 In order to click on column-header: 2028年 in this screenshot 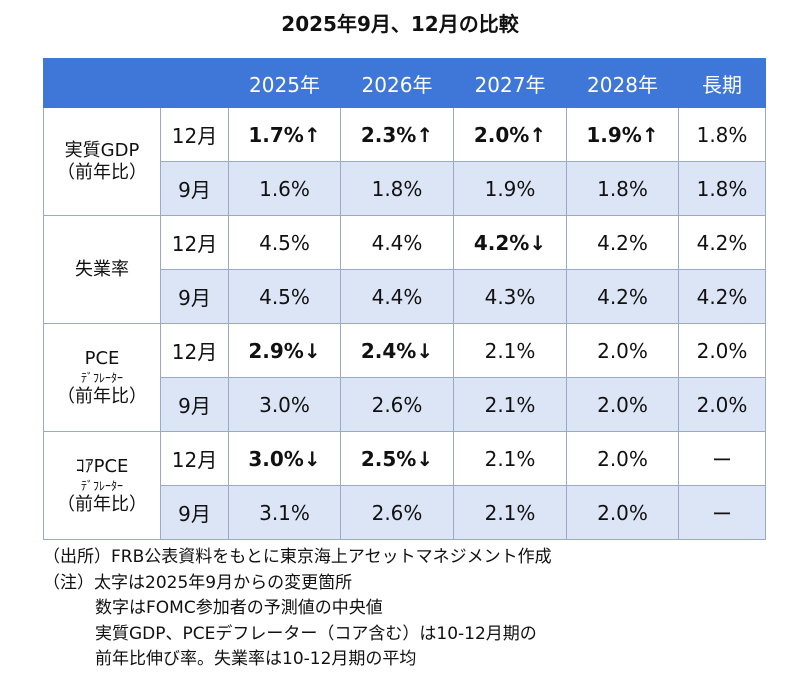, I will do `click(622, 83)`.